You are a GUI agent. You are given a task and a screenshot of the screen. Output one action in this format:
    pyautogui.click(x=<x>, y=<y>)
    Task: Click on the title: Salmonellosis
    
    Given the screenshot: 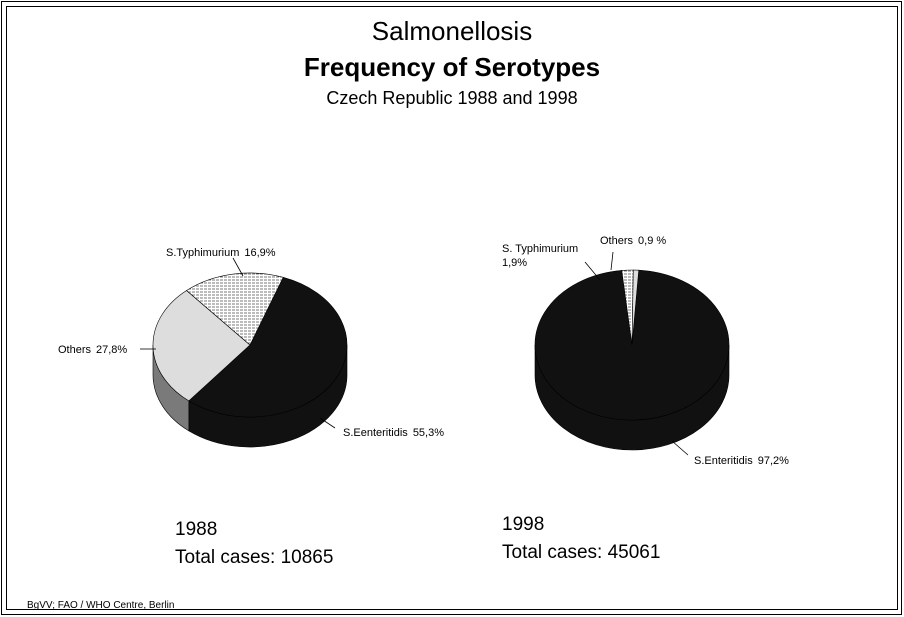 What is the action you would take?
    pyautogui.click(x=452, y=31)
    